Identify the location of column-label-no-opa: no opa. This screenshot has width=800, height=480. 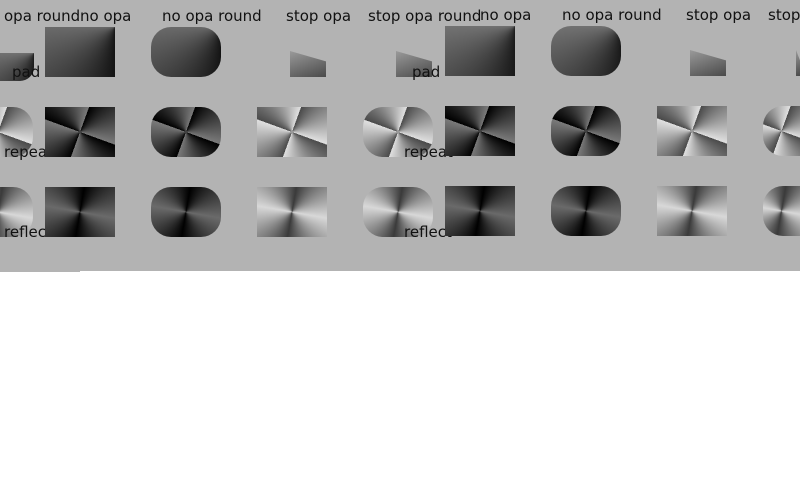
(106, 16).